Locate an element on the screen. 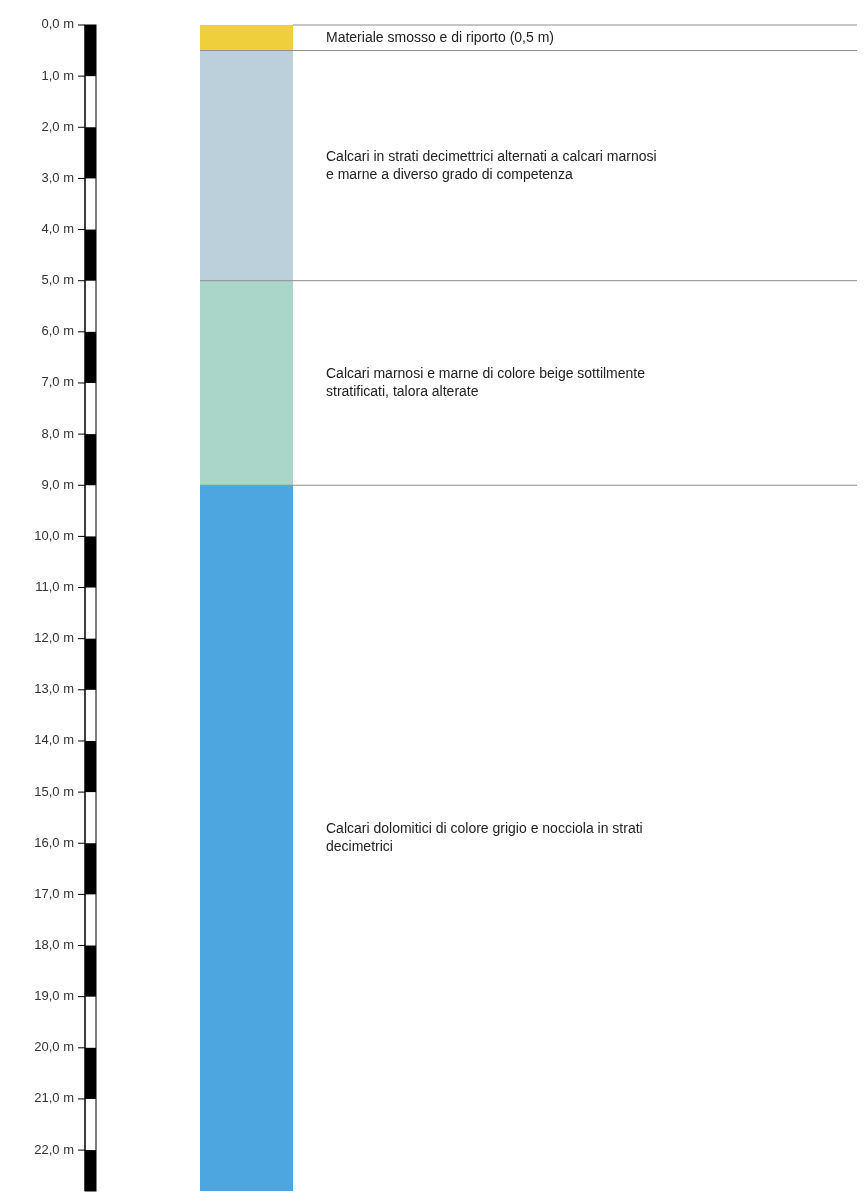 The image size is (865, 1194). y-tick-label: 21,0 m is located at coordinates (54, 1098).